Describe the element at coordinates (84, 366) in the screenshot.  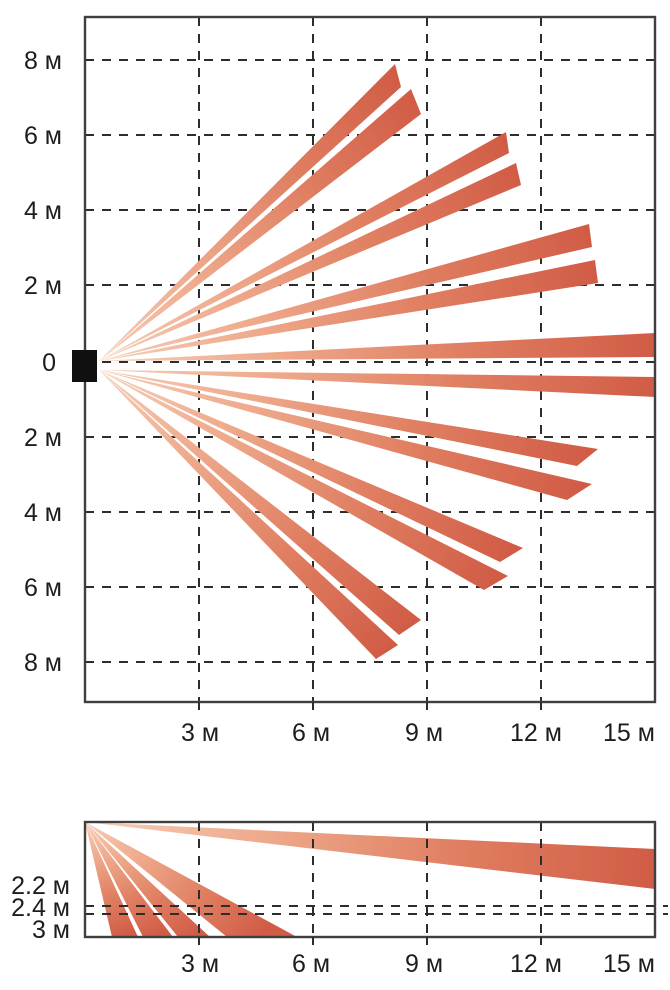
I see `sensor-block` at that location.